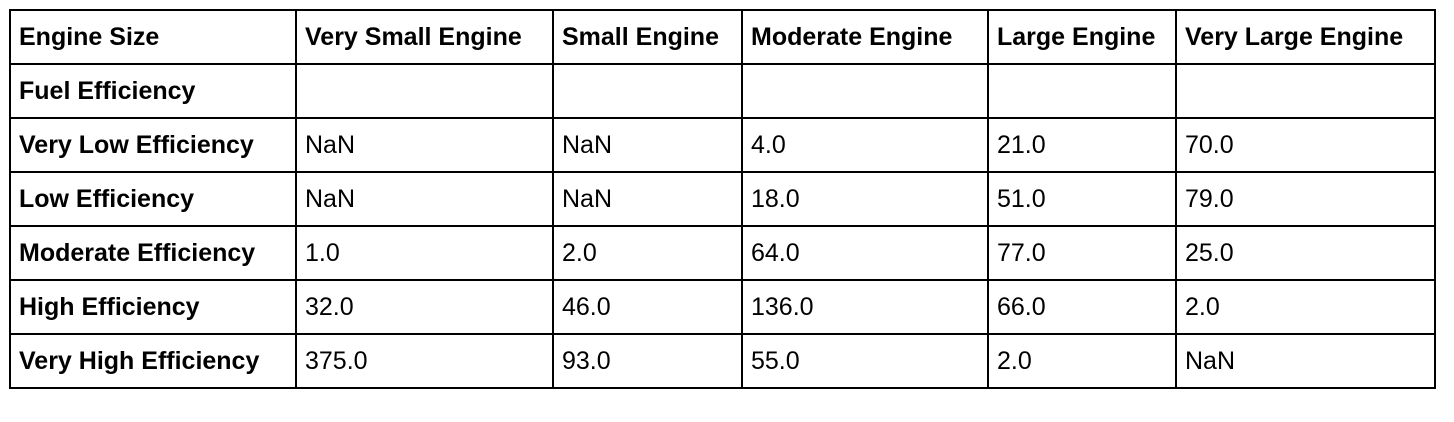 The width and height of the screenshot is (1454, 422). What do you see at coordinates (1082, 307) in the screenshot?
I see `table-cell: 66.0` at bounding box center [1082, 307].